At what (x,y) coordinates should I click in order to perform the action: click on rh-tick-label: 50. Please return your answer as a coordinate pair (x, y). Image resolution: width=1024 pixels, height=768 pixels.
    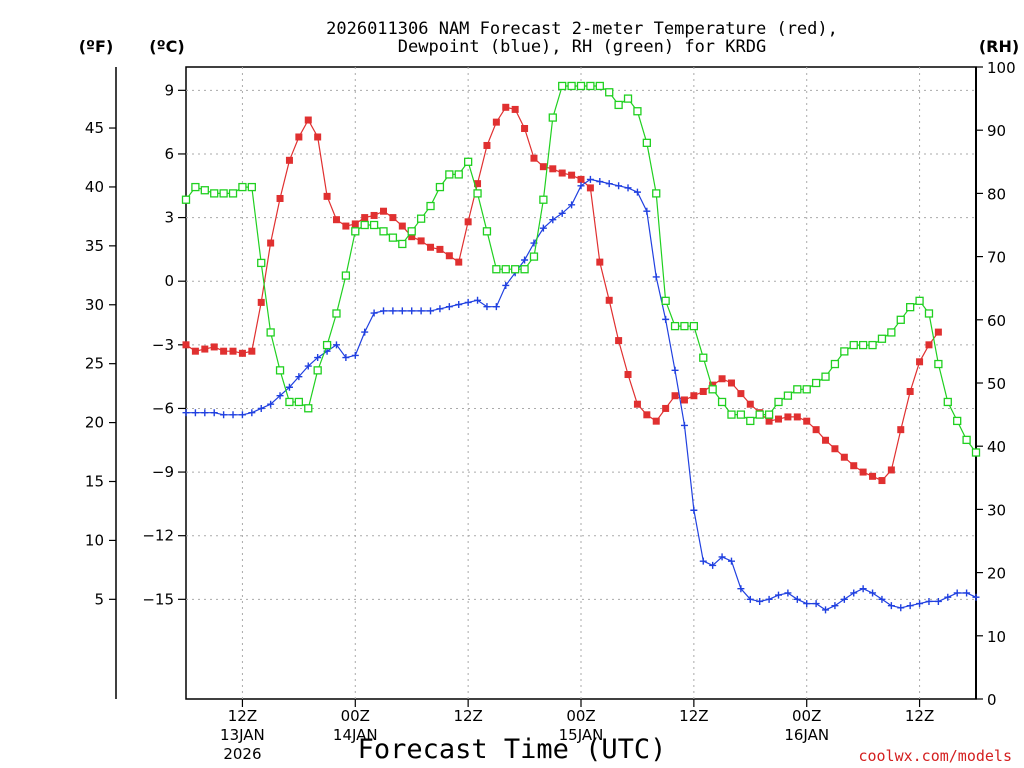
    Looking at the image, I should click on (996, 384).